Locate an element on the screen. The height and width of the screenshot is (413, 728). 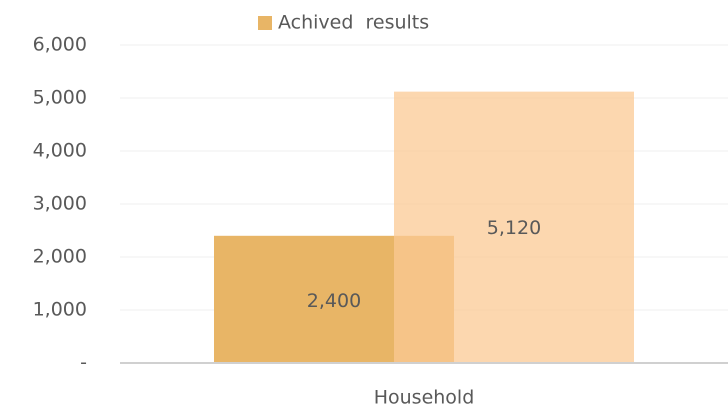
y-tick-label: 4,000 is located at coordinates (60, 151).